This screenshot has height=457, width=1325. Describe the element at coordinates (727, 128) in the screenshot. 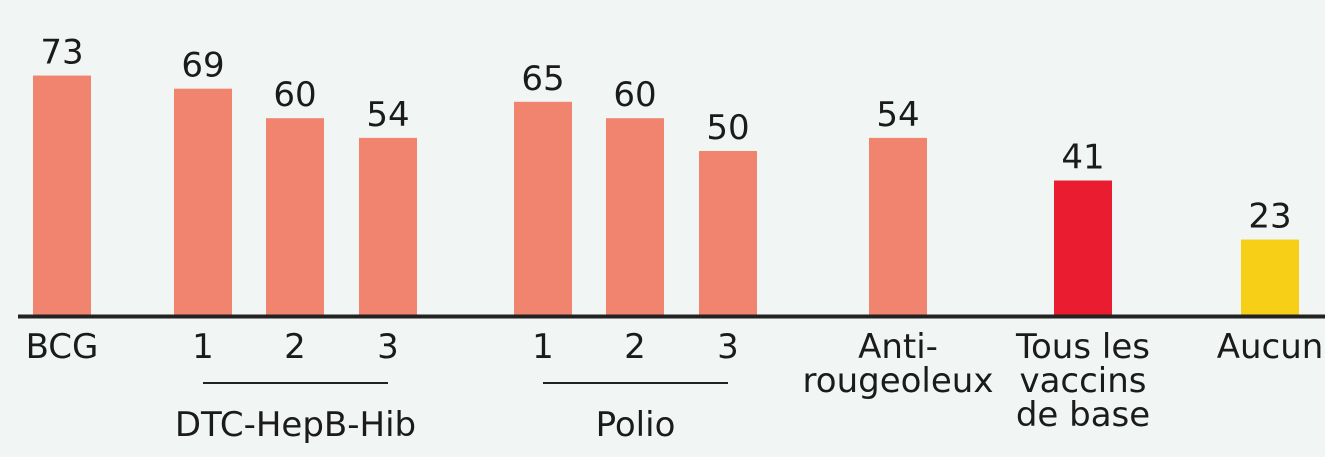

I see `bar-value-label: 50` at that location.